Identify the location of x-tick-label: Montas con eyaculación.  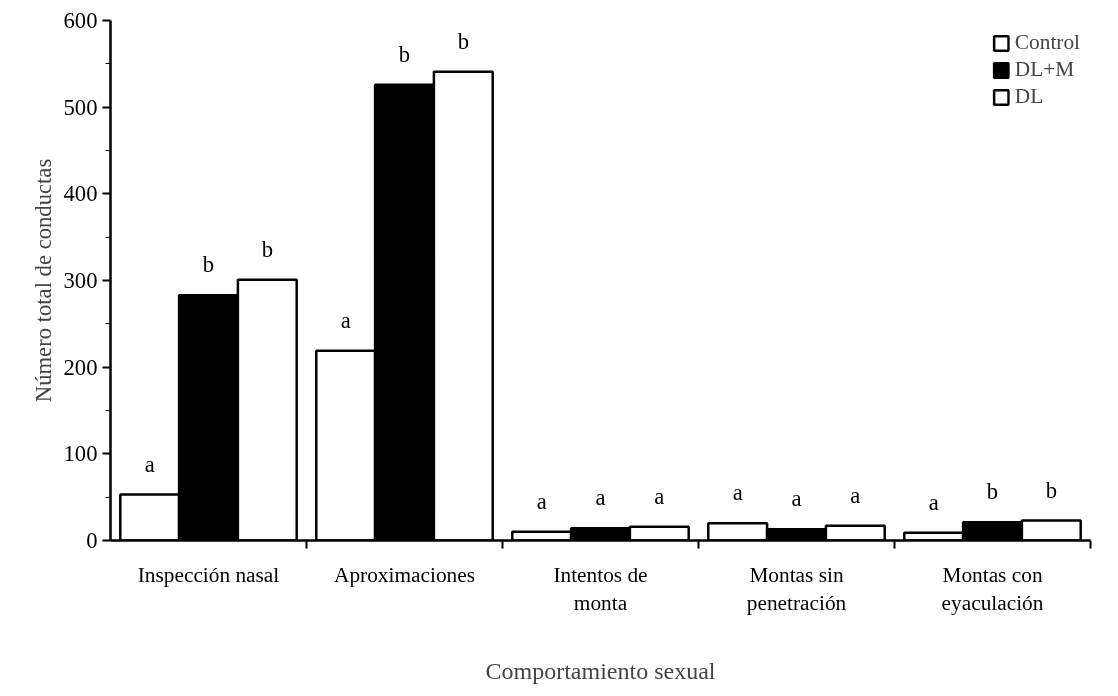
(992, 589).